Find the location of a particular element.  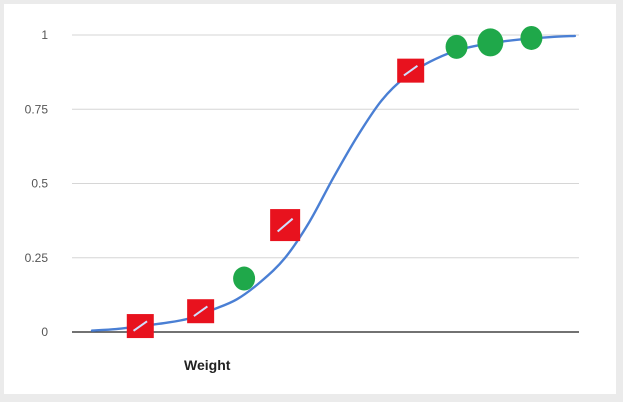

y-tick-label: 0.25 is located at coordinates (37, 258).